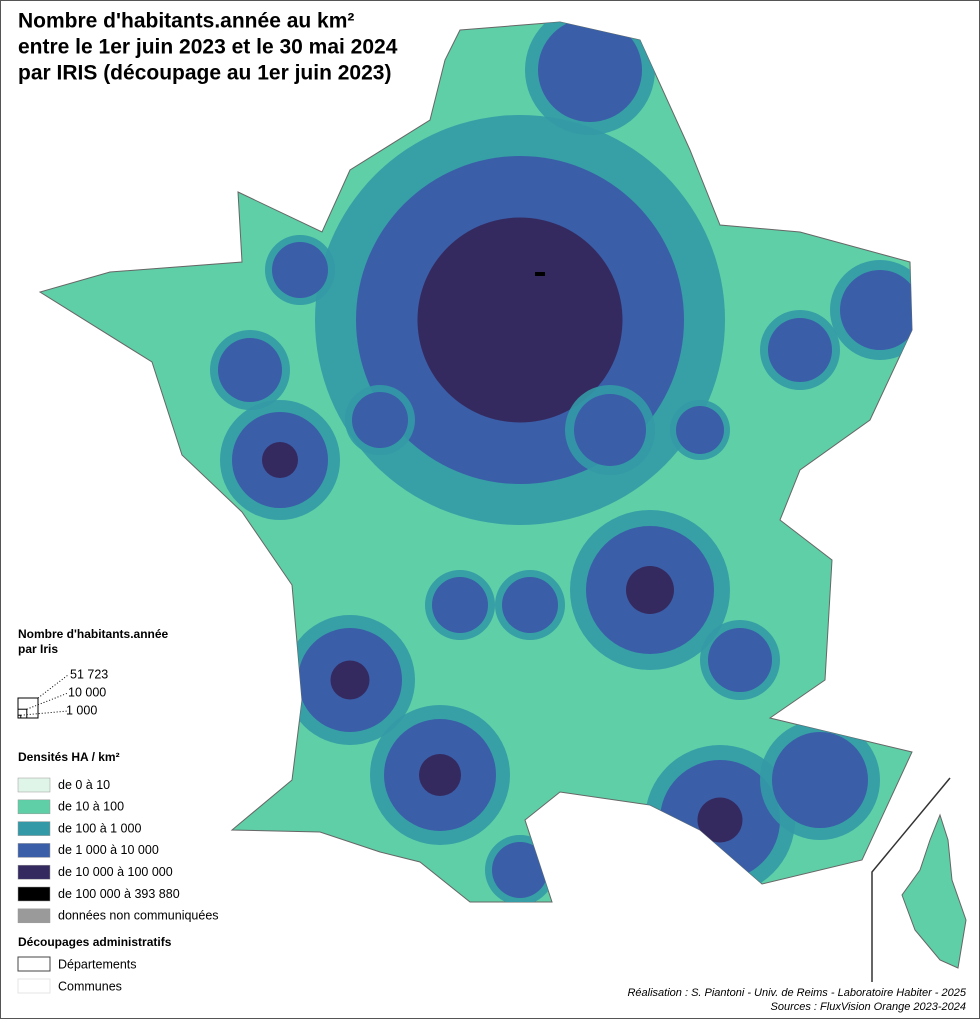  What do you see at coordinates (34, 986) in the screenshot?
I see `communes-swatch` at bounding box center [34, 986].